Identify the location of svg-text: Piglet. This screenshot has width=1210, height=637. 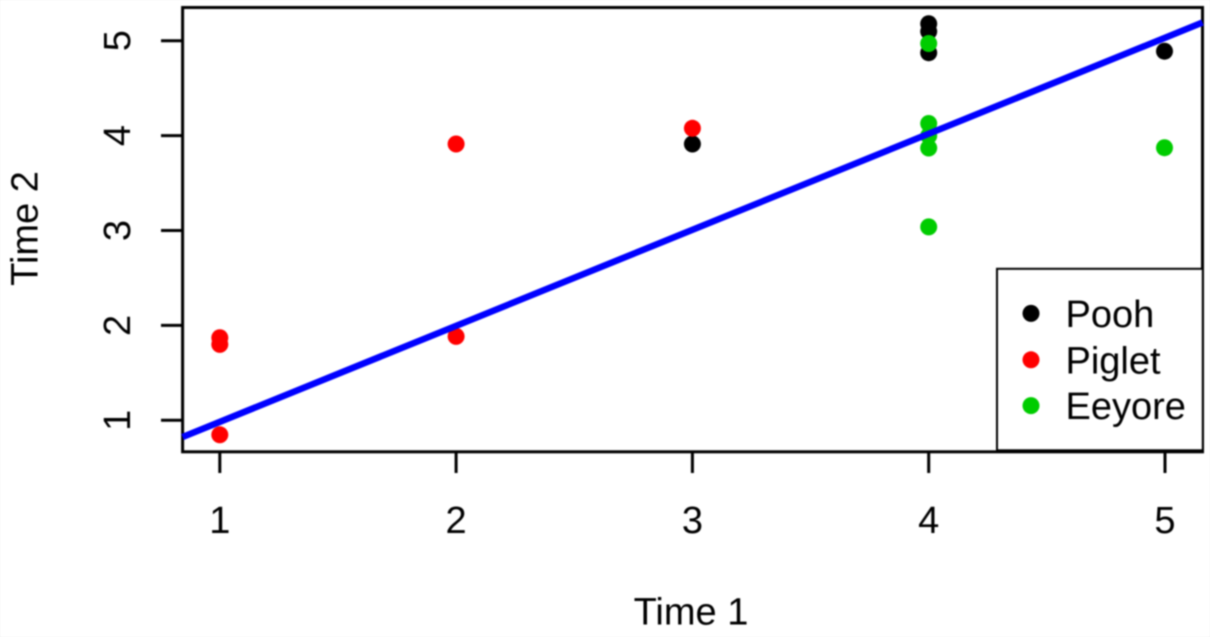
(1113, 361).